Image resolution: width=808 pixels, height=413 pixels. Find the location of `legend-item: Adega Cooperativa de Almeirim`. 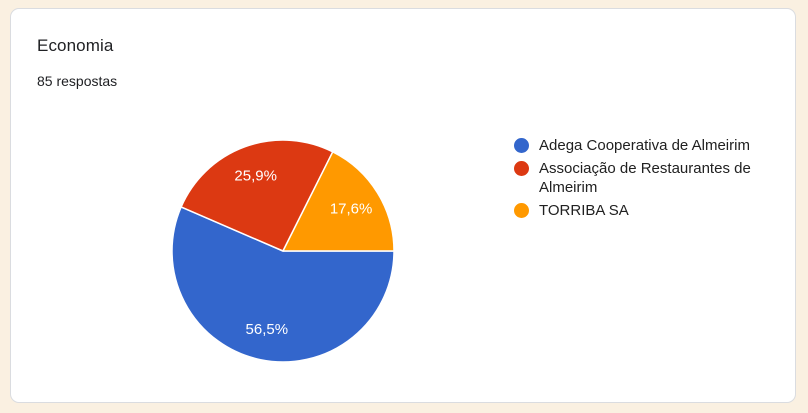

legend-item: Adega Cooperativa de Almeirim is located at coordinates (641, 145).